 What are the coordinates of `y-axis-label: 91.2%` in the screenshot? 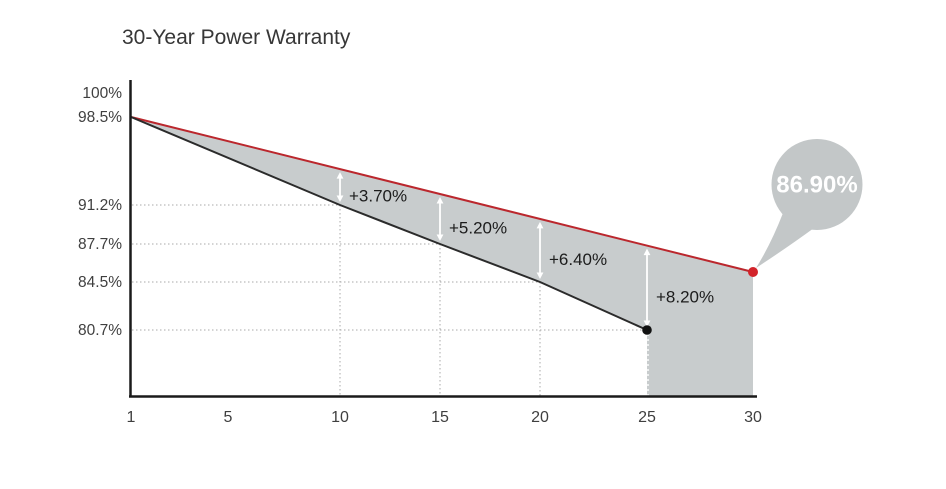 It's located at (100, 205).